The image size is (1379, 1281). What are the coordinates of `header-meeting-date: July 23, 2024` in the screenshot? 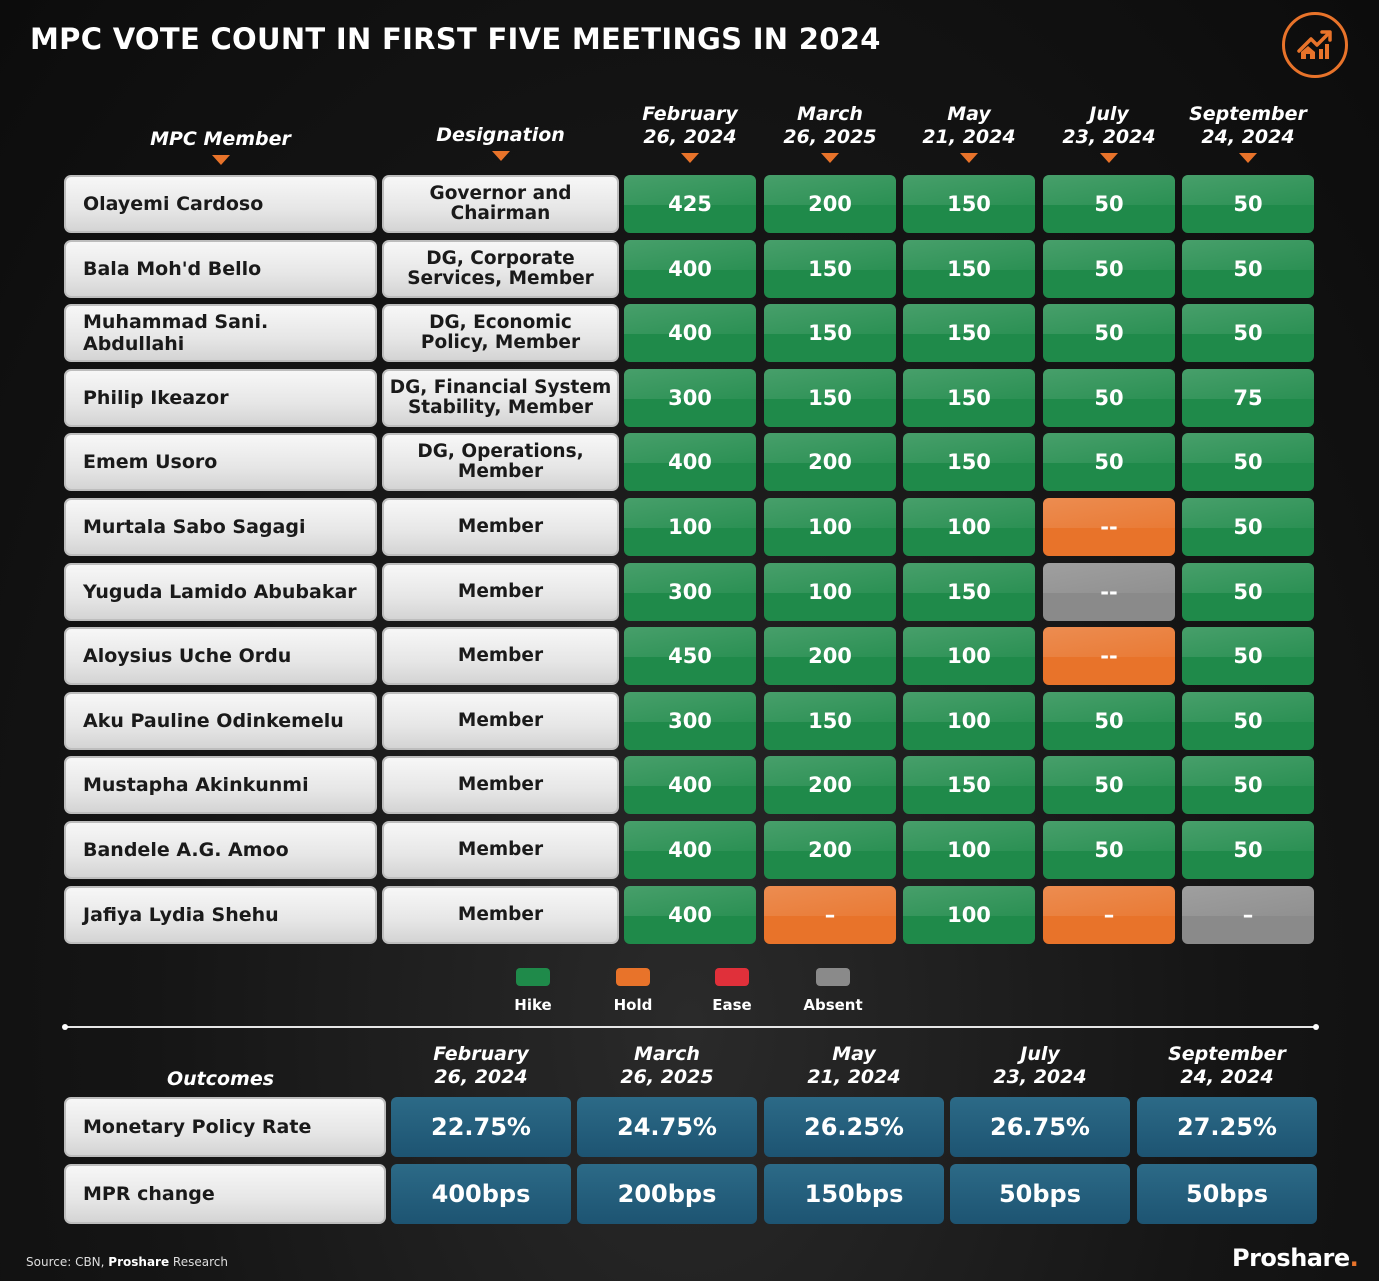 It's located at (1109, 133).